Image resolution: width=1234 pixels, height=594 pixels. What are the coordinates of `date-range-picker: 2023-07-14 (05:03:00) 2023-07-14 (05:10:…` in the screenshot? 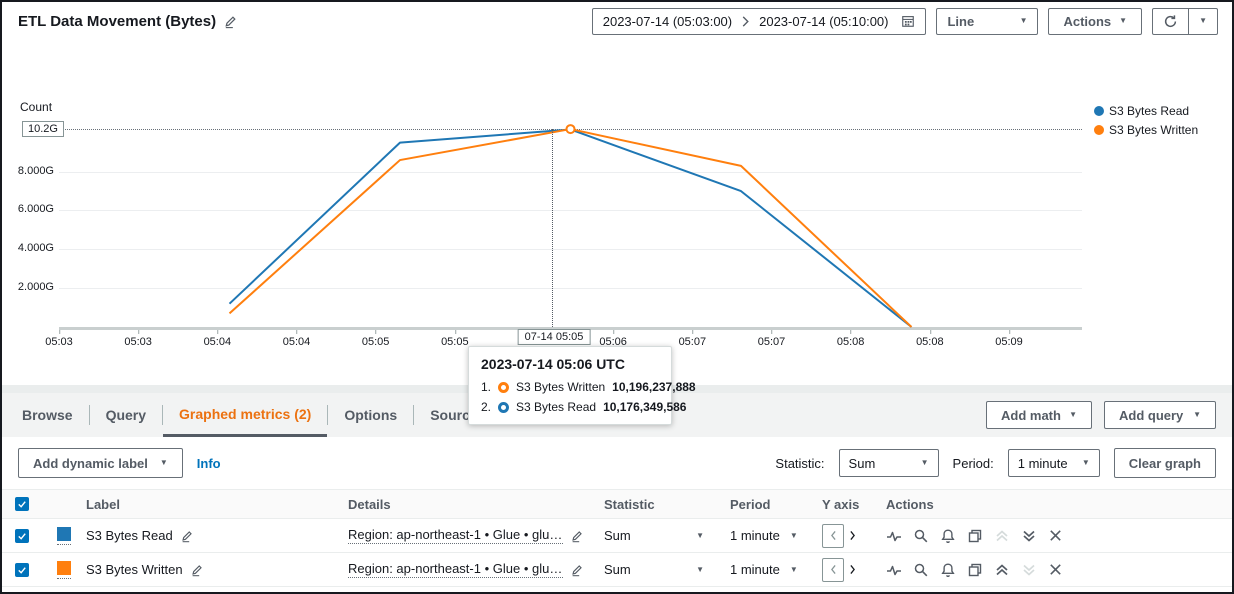 It's located at (759, 21).